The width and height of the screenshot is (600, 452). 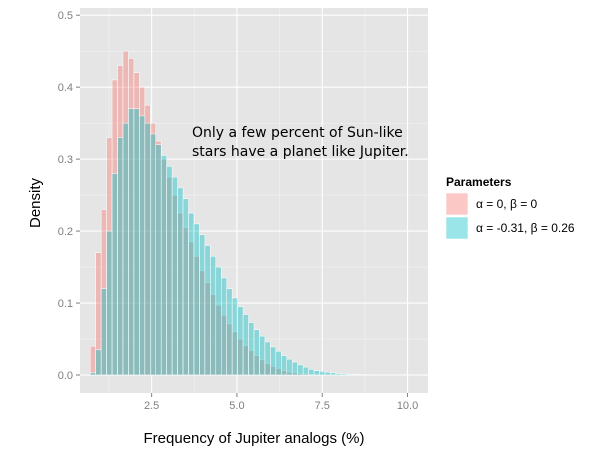 What do you see at coordinates (297, 133) in the screenshot?
I see `annotation-line-1: Only a few percent of Sun-like` at bounding box center [297, 133].